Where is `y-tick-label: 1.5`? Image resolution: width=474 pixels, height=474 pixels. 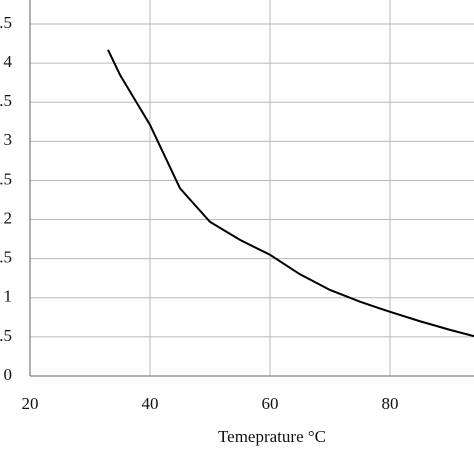 y-tick-label: 1.5 is located at coordinates (6, 257).